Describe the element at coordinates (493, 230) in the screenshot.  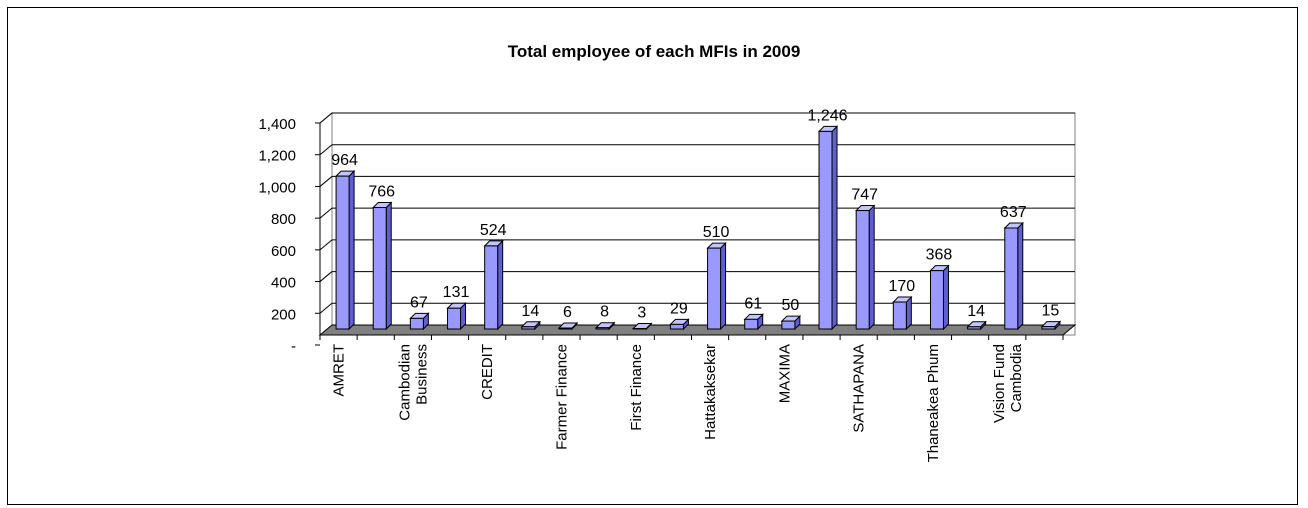
I see `data-label: 524` at that location.